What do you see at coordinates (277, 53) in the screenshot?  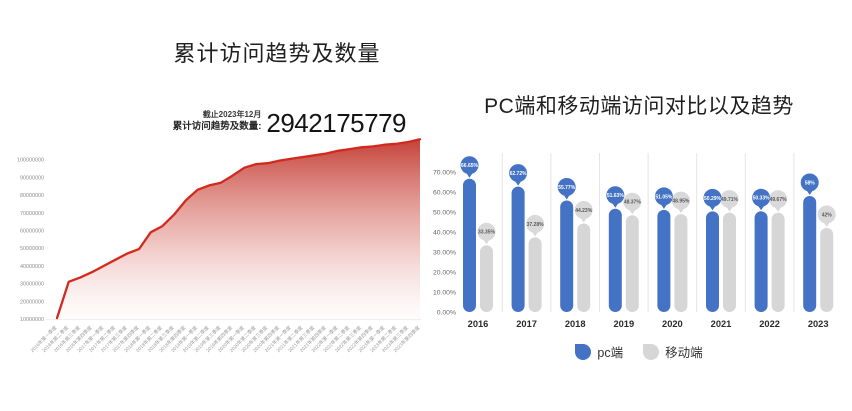 I see `cumulative-chart-title: 累计访问趋势及数量` at bounding box center [277, 53].